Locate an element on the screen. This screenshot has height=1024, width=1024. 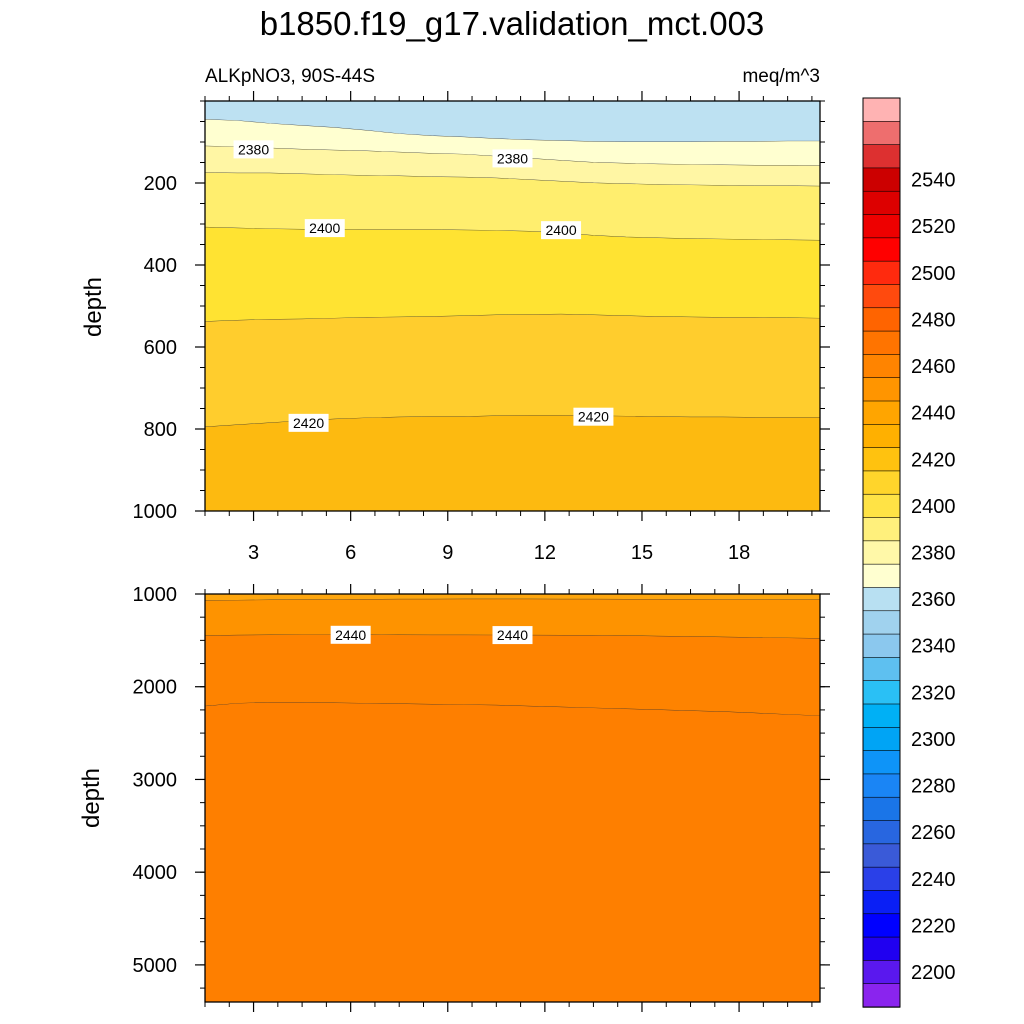
colorbar-label: 2360 is located at coordinates (933, 600).